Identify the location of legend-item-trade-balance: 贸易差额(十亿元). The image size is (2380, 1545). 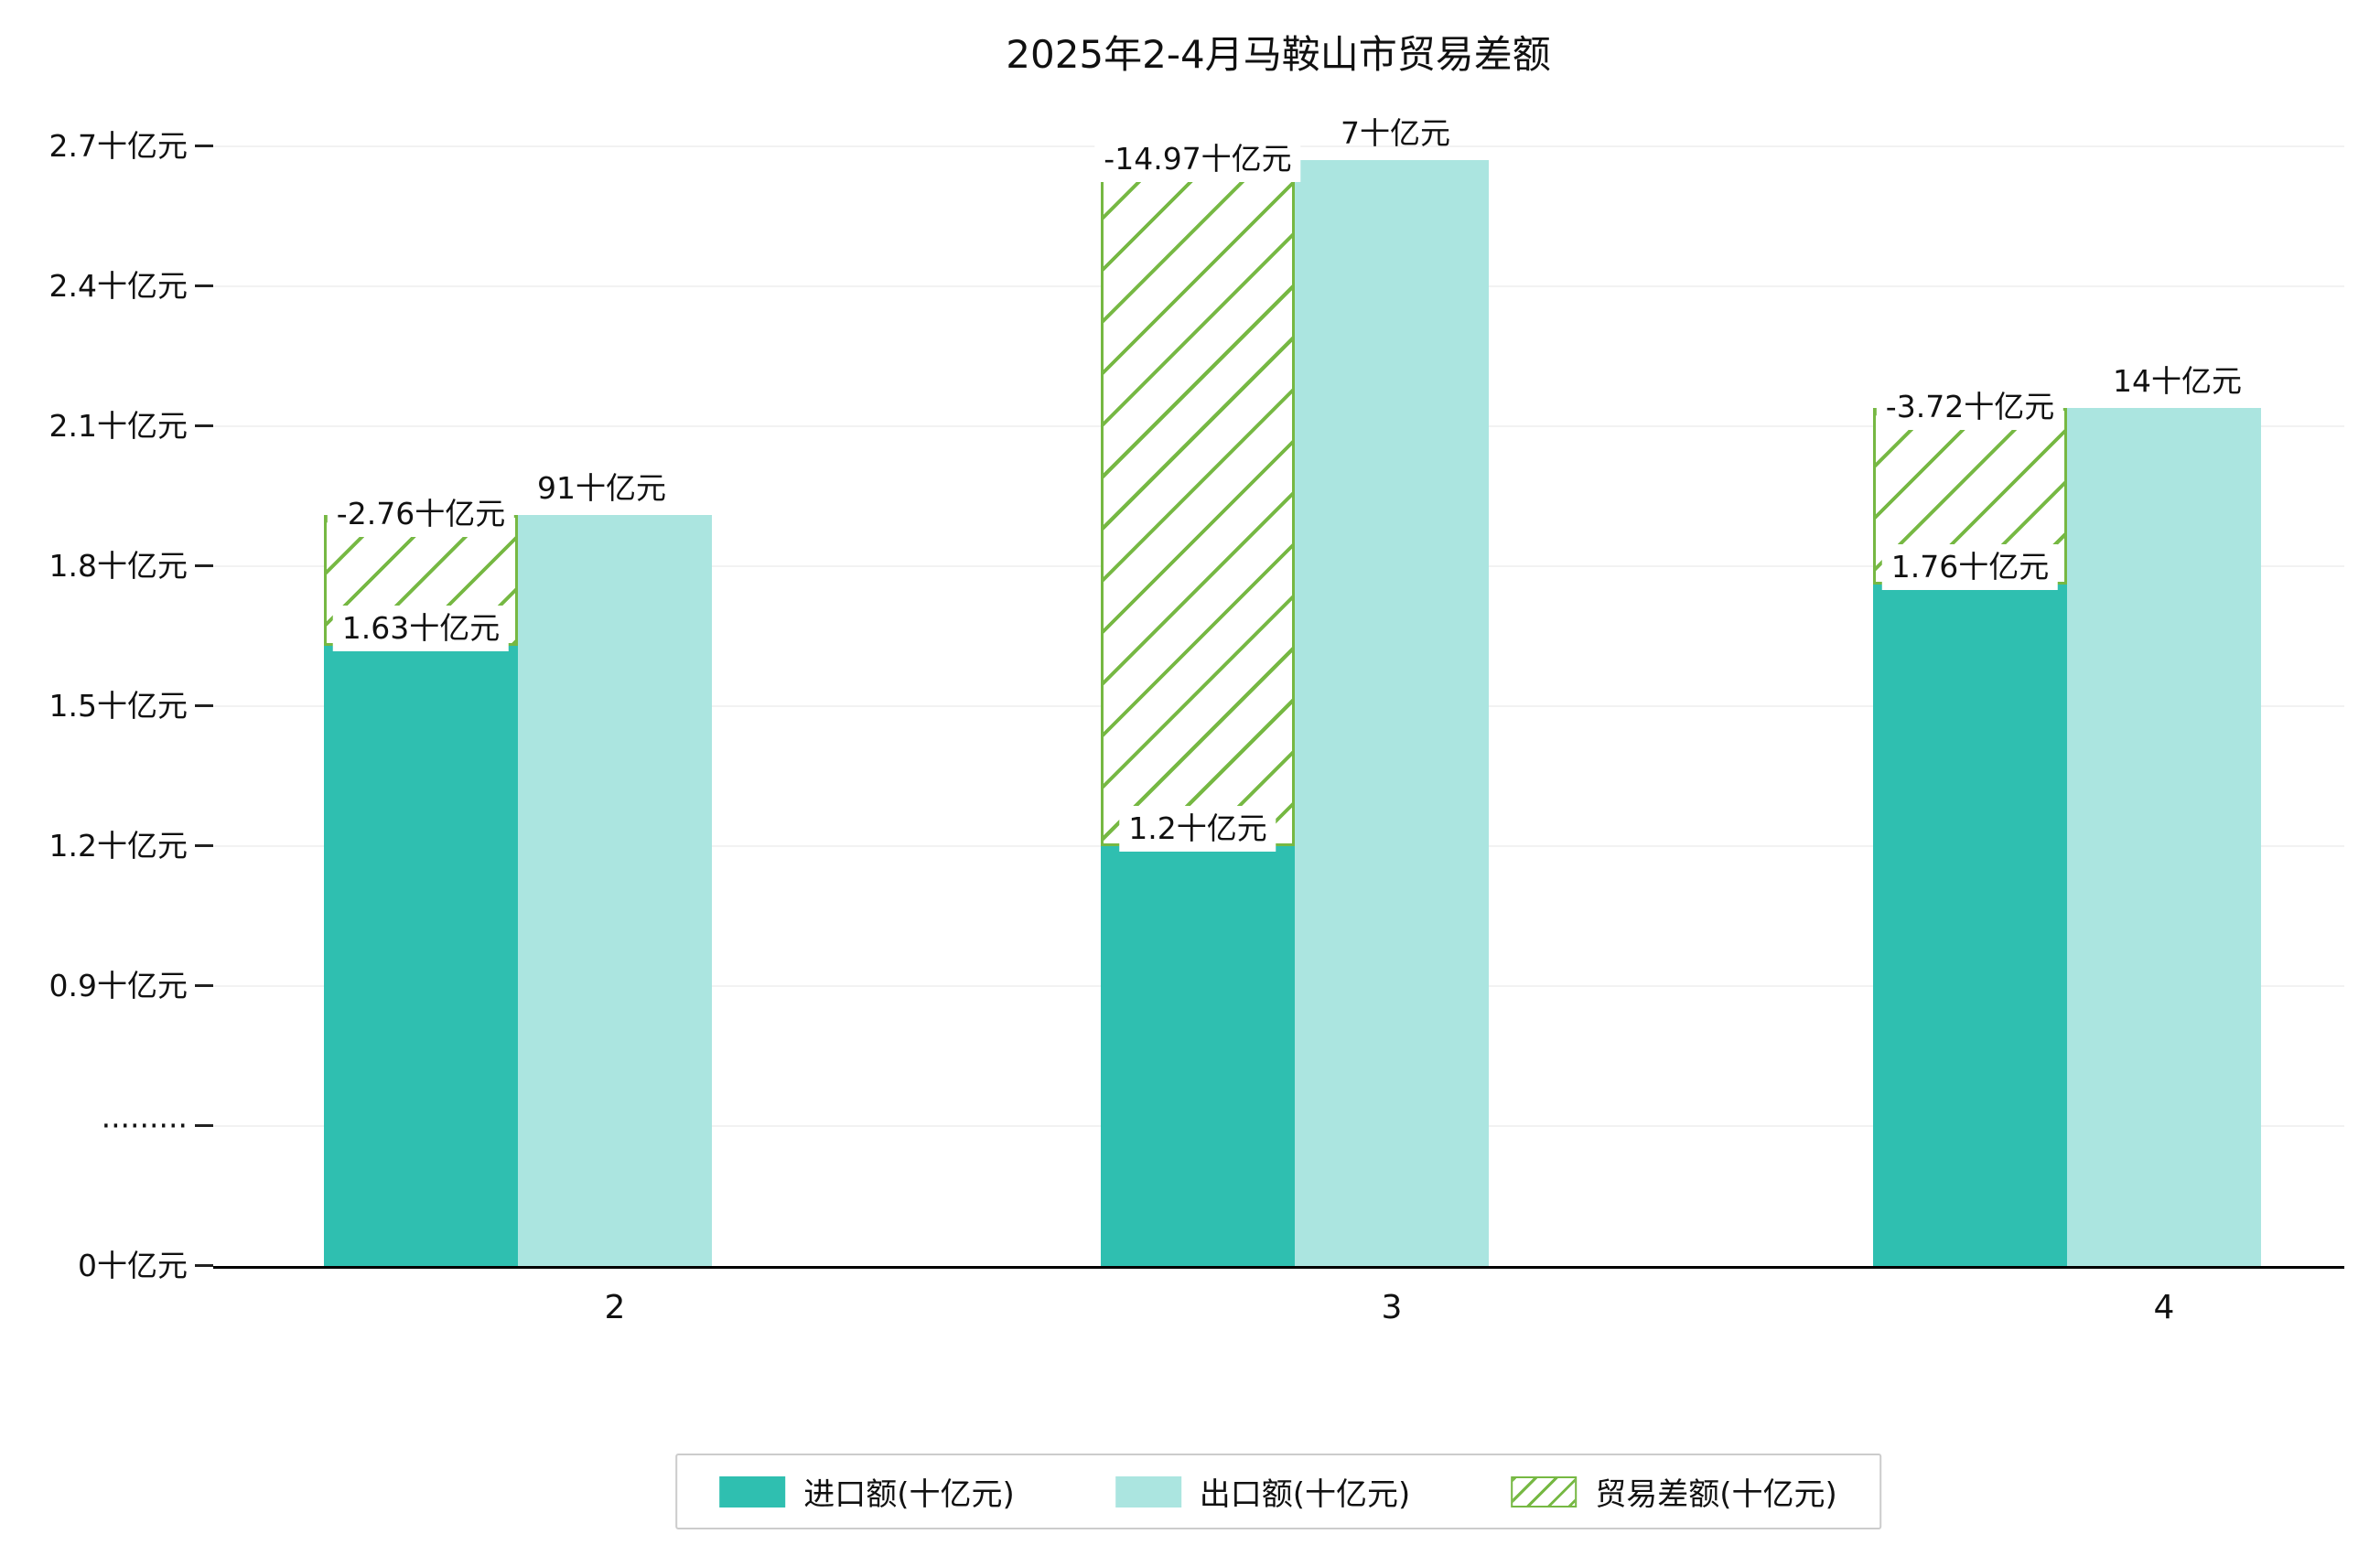
(1674, 1491).